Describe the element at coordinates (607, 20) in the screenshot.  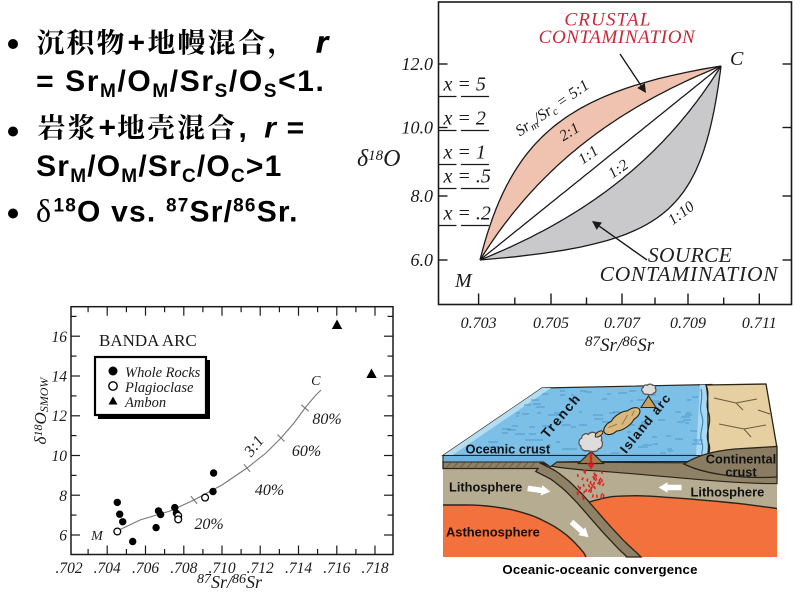
I see `svg-text: CRUSTAL` at that location.